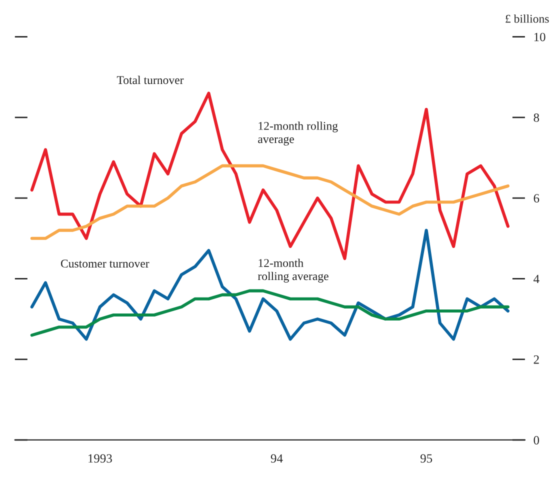 Image resolution: width=552 pixels, height=504 pixels. What do you see at coordinates (100, 458) in the screenshot?
I see `x-tick-label: 1993` at bounding box center [100, 458].